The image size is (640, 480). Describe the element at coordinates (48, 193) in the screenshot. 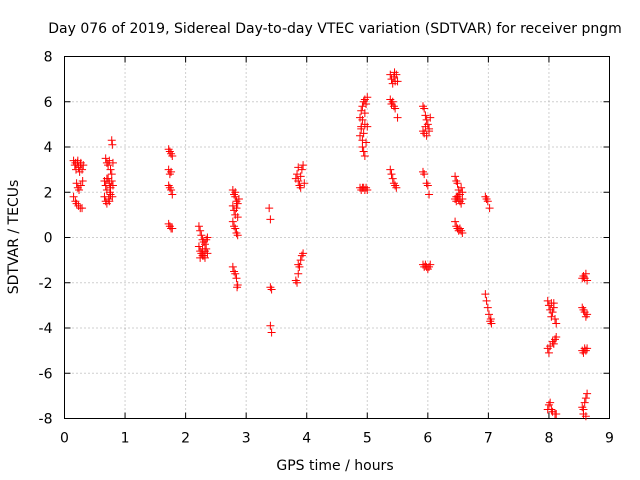

I see `y-tick-label: 2` at that location.